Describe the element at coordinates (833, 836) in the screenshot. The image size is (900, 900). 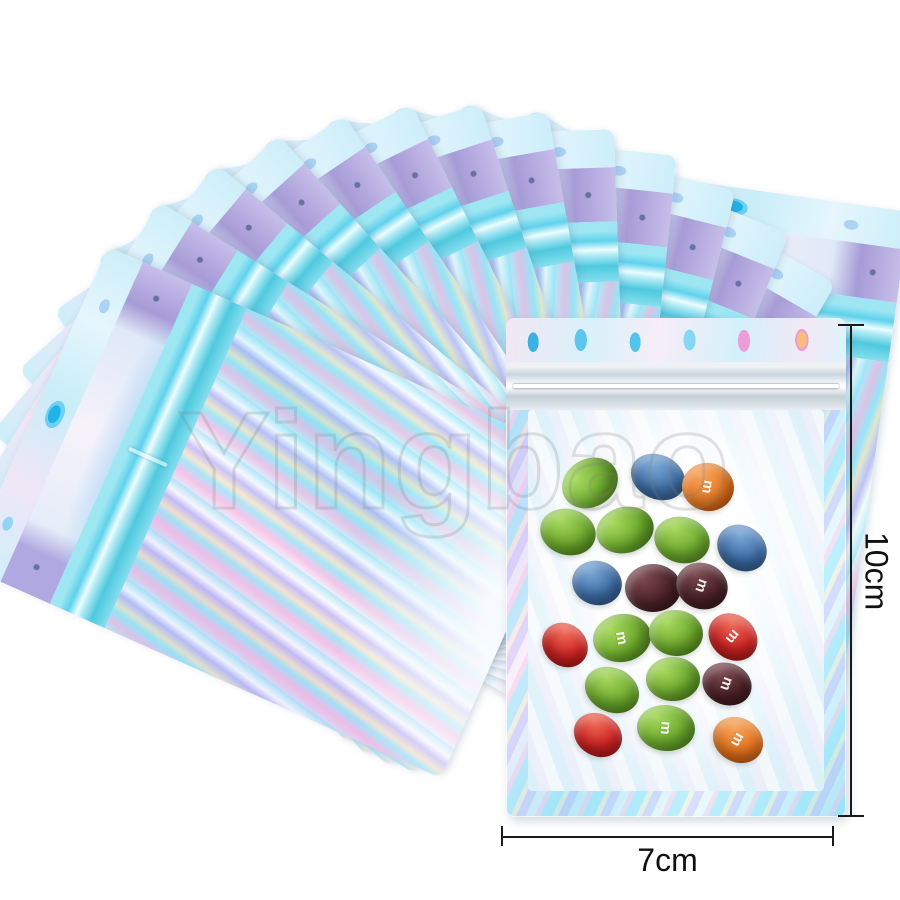
I see `width-dimension-tick-right` at that location.